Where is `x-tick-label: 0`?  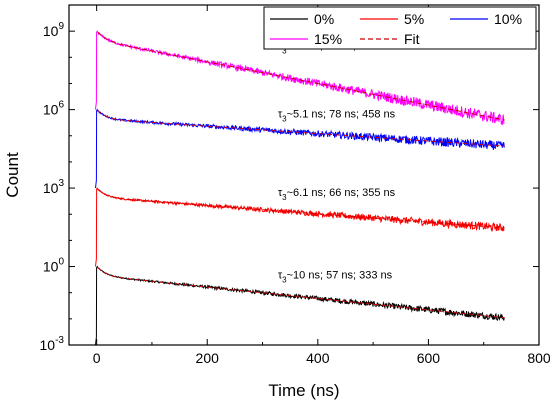 x-tick-label: 0 is located at coordinates (97, 358).